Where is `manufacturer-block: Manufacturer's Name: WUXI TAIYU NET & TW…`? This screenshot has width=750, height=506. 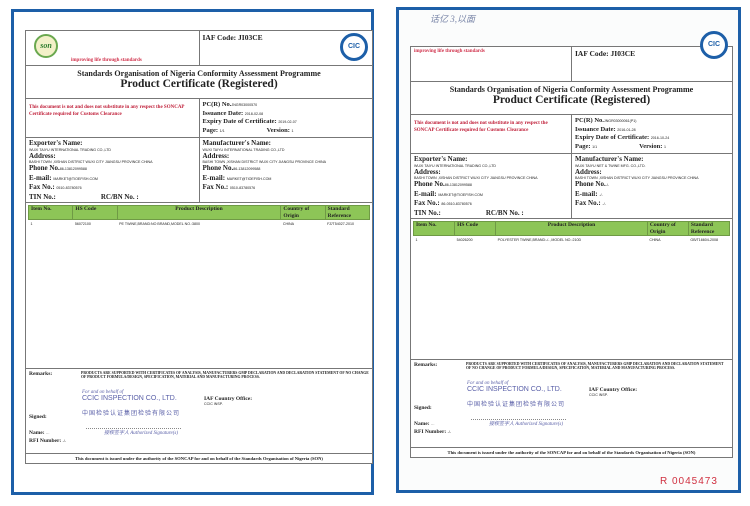 manufacturer-block: Manufacturer's Name: WUXI TAIYU NET & TW… is located at coordinates (651, 186).